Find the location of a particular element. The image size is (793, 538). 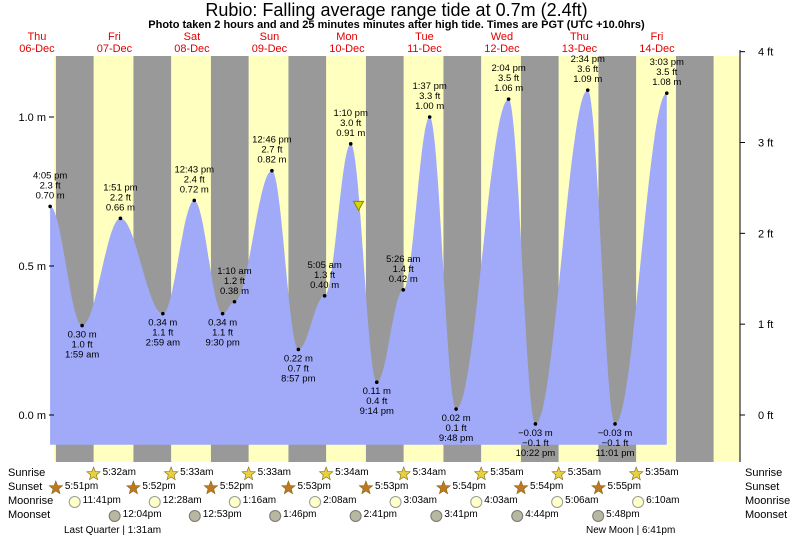

day-date: 08-Dec is located at coordinates (192, 49).